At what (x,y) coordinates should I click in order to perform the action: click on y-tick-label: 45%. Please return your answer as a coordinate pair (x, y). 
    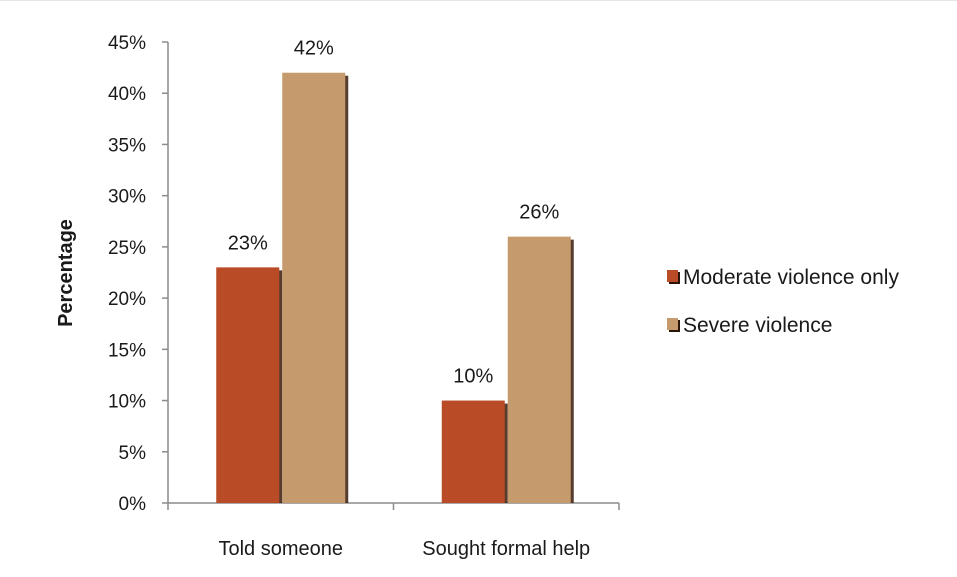
    Looking at the image, I should click on (127, 43).